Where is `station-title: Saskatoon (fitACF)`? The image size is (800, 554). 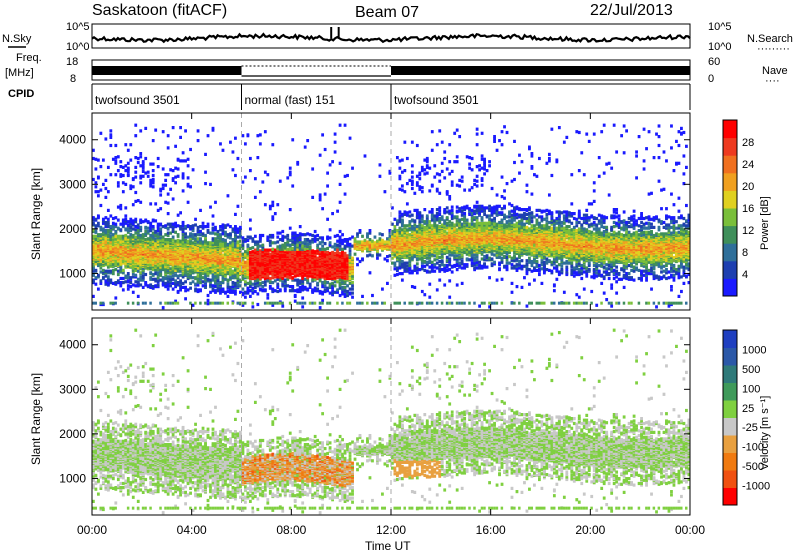
station-title: Saskatoon (fitACF) is located at coordinates (159, 10).